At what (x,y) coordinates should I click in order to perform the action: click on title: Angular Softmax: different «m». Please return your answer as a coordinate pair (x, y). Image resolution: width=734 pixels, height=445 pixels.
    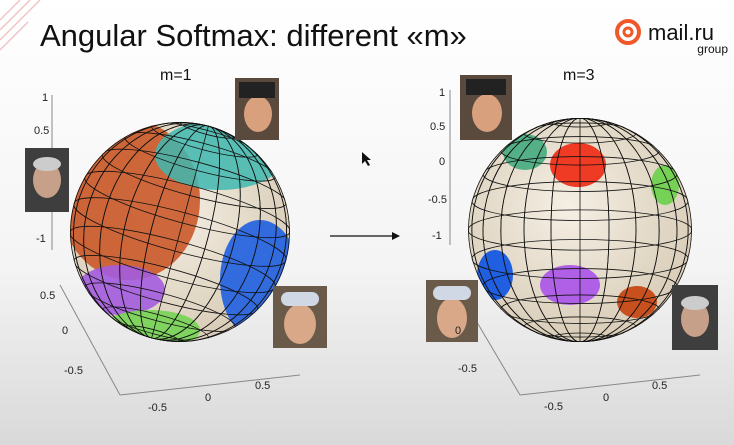
    Looking at the image, I should click on (253, 35).